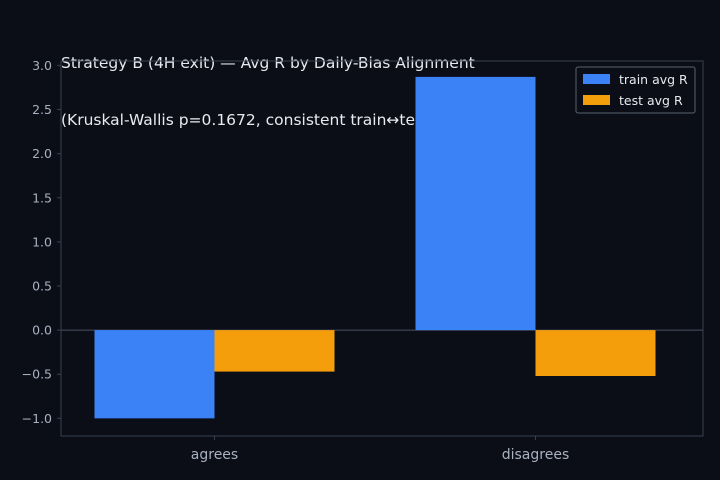 The width and height of the screenshot is (720, 480). What do you see at coordinates (154, 374) in the screenshot?
I see `bar-train-avg-r-agrees` at bounding box center [154, 374].